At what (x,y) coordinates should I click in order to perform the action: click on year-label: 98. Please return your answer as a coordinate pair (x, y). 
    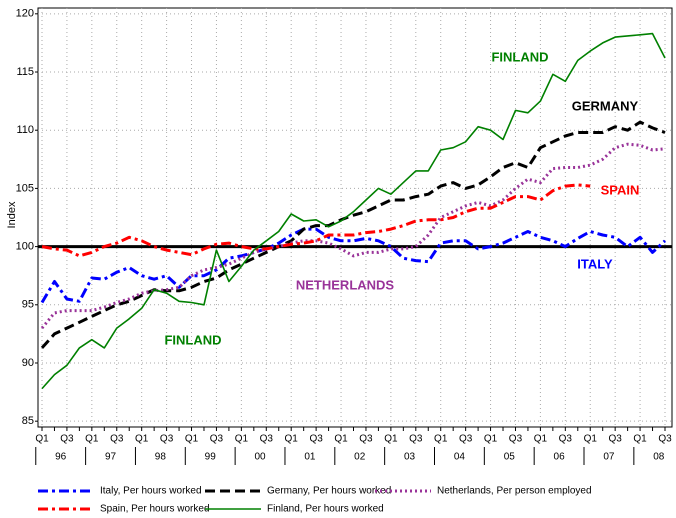
    Looking at the image, I should click on (161, 457).